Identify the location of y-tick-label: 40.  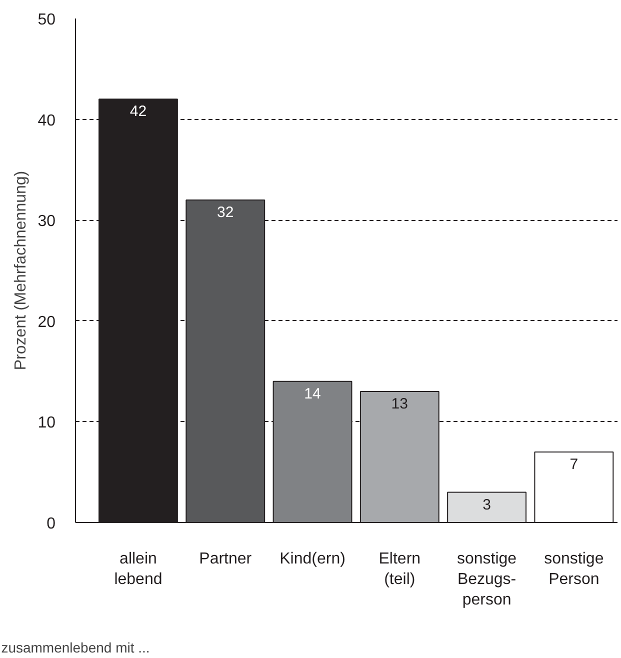
(47, 121).